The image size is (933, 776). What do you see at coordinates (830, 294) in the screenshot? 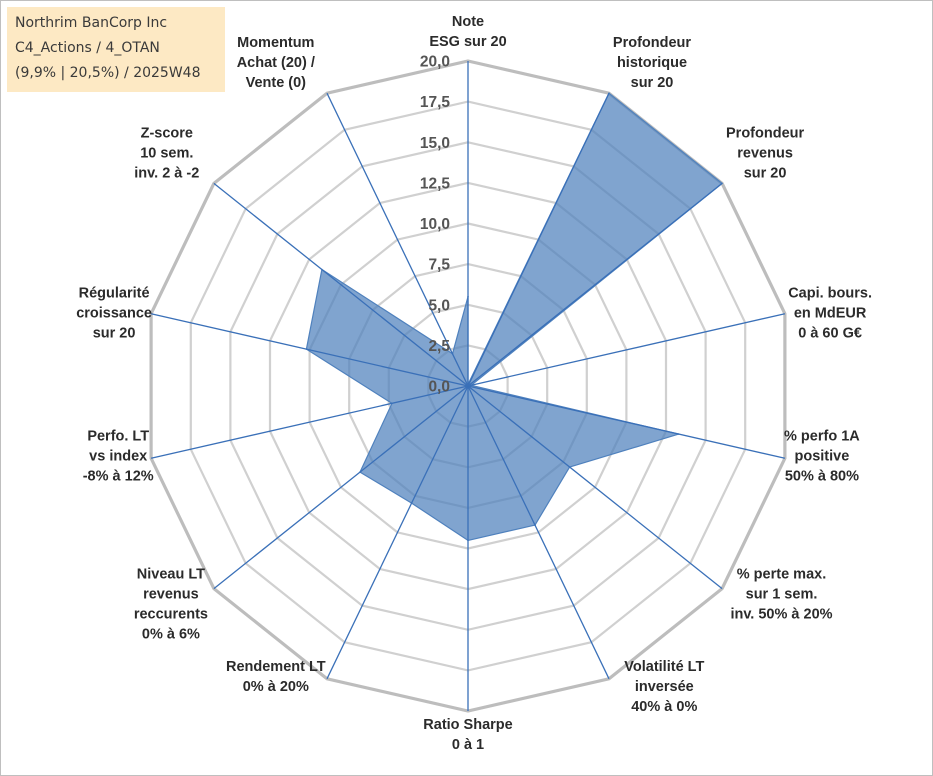
I see `axis-label-line: Capi. bours.` at bounding box center [830, 294].